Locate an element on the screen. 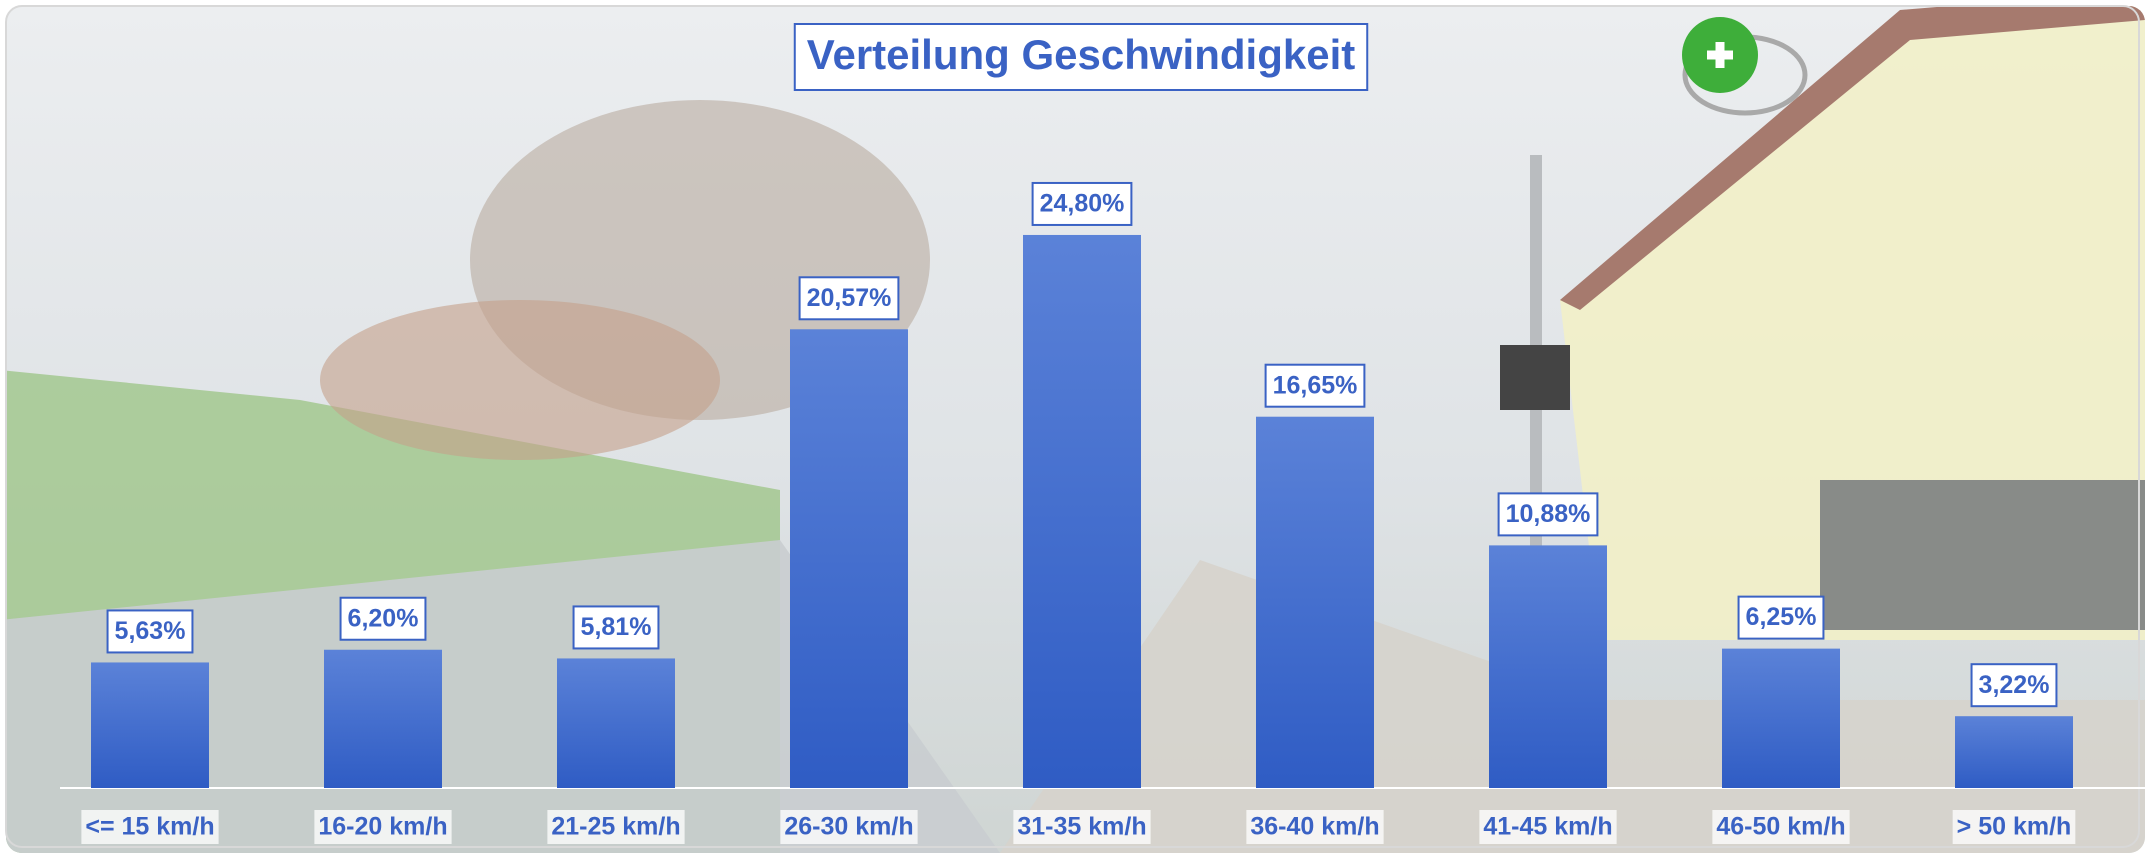 This screenshot has height=853, width=2145. x-tick-label: 16-20 km/h is located at coordinates (382, 827).